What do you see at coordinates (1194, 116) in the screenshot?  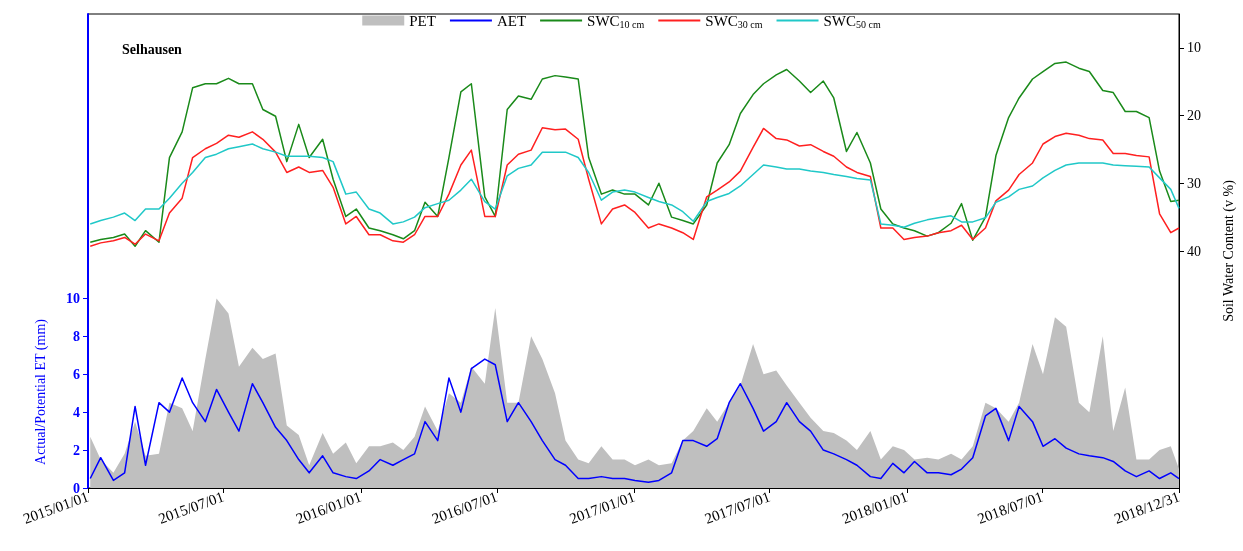 I see `y2-tick-label: 20` at bounding box center [1194, 116].